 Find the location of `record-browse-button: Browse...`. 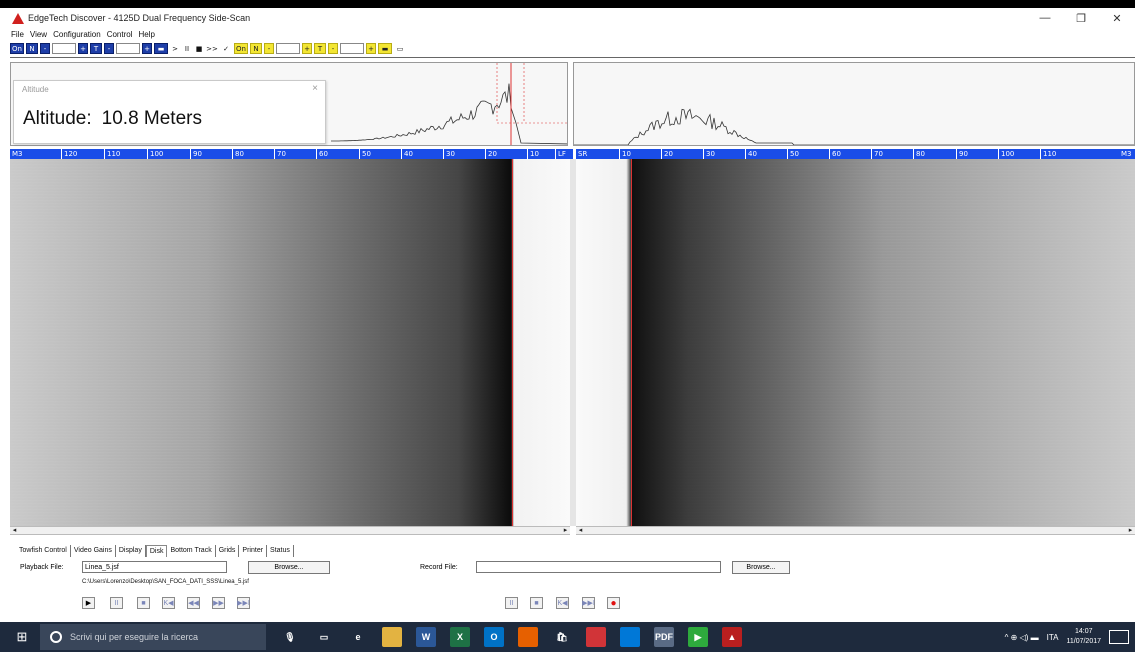

record-browse-button: Browse... is located at coordinates (761, 567).